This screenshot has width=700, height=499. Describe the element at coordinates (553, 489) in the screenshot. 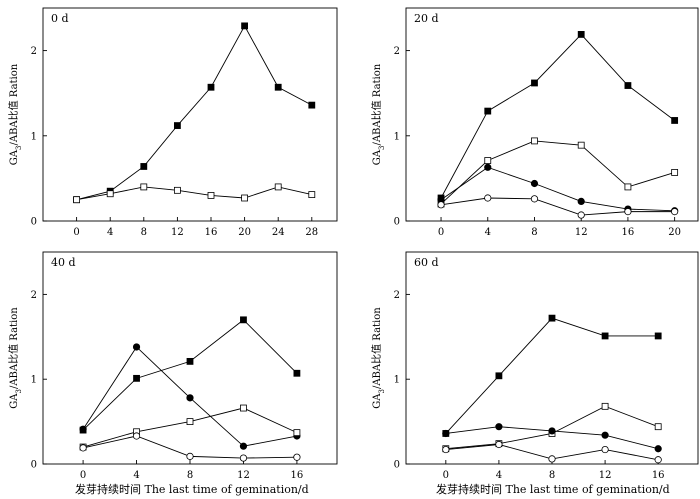

I see `x-axis-label-right: 发芽持续时间 The last time of gemination/d` at that location.